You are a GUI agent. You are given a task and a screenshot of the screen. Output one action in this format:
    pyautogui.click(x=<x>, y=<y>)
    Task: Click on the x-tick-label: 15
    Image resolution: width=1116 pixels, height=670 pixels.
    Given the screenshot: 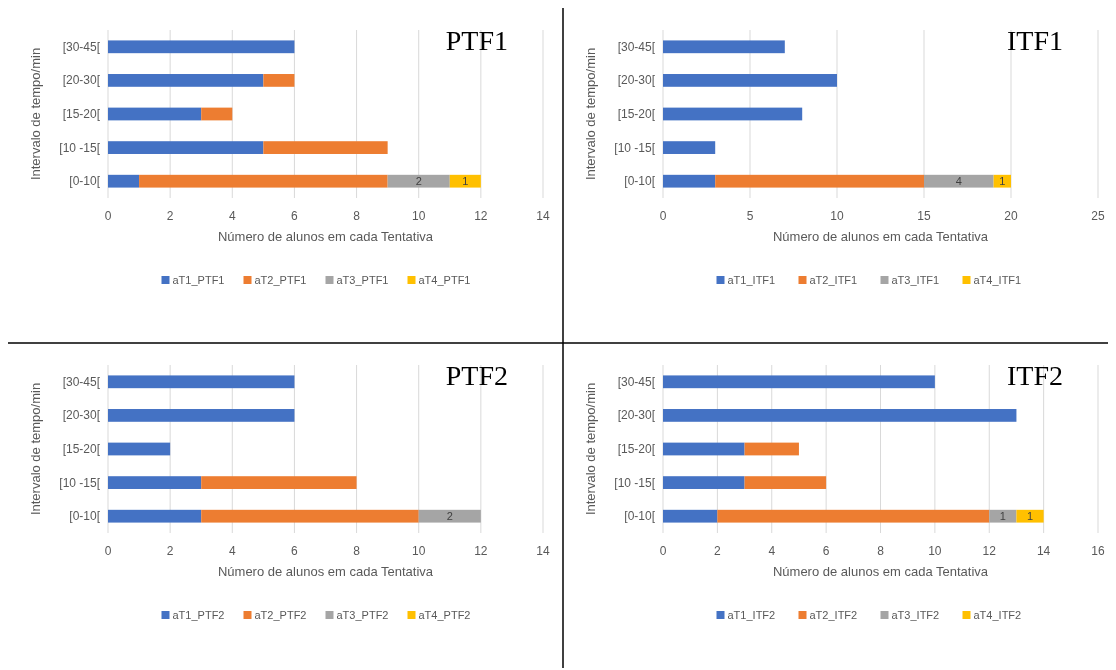 What is the action you would take?
    pyautogui.click(x=924, y=216)
    